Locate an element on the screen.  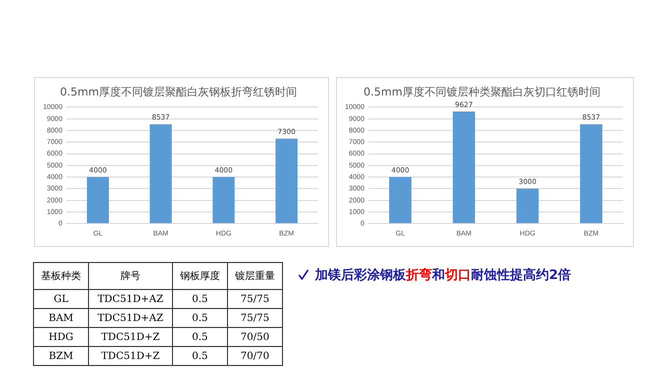
text: 折弯 is located at coordinates (419, 275).